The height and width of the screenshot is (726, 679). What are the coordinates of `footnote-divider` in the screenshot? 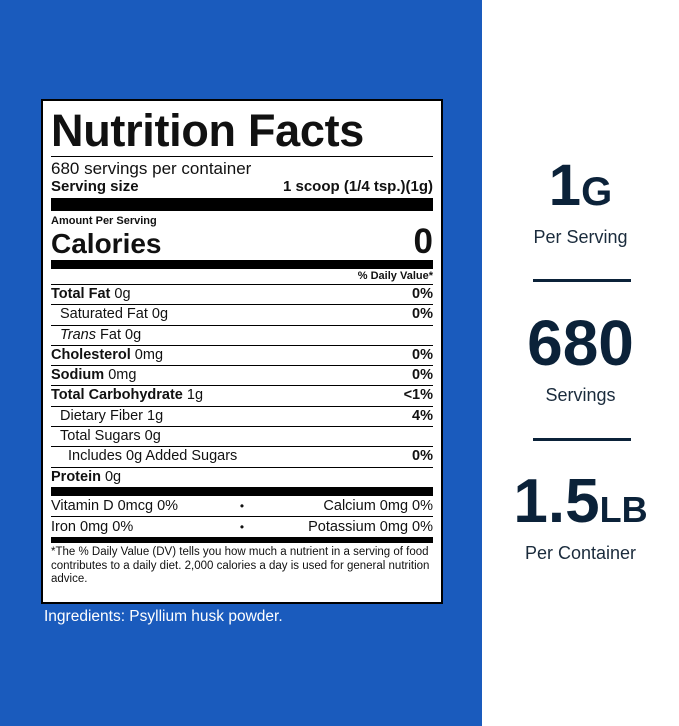 It's located at (242, 539).